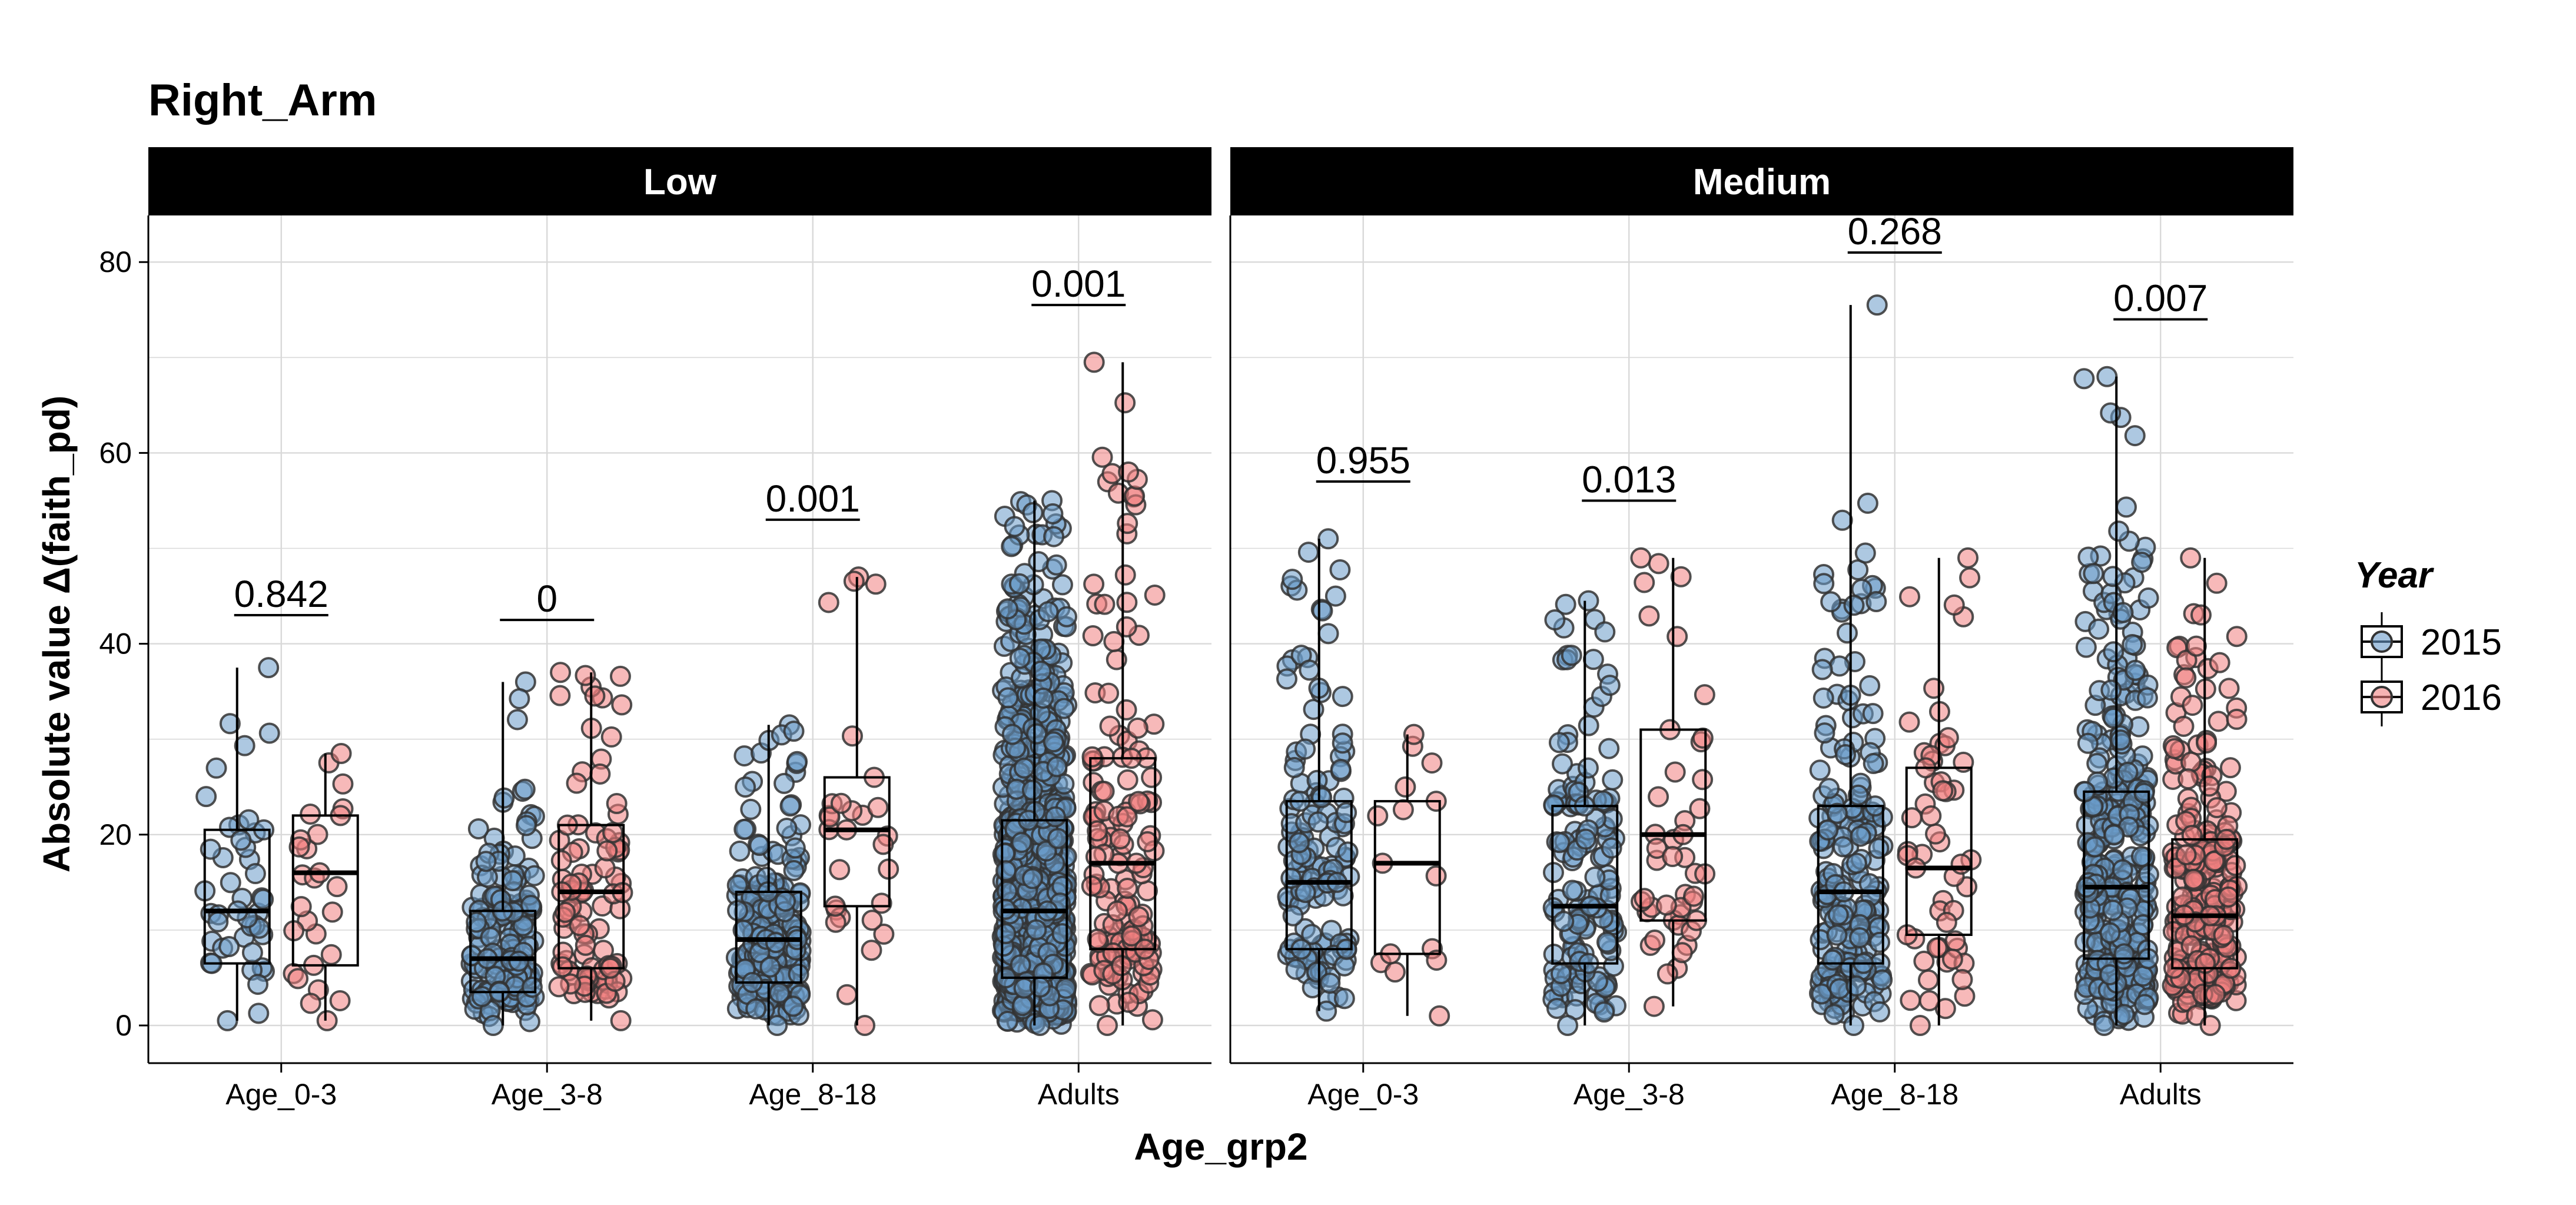  What do you see at coordinates (2382, 697) in the screenshot?
I see `legend-key-point` at bounding box center [2382, 697].